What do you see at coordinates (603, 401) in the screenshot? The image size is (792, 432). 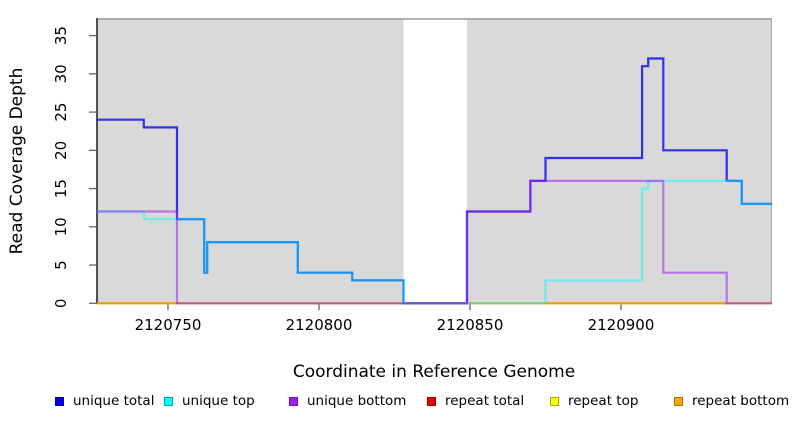 I see `legend-label: repeat top` at bounding box center [603, 401].